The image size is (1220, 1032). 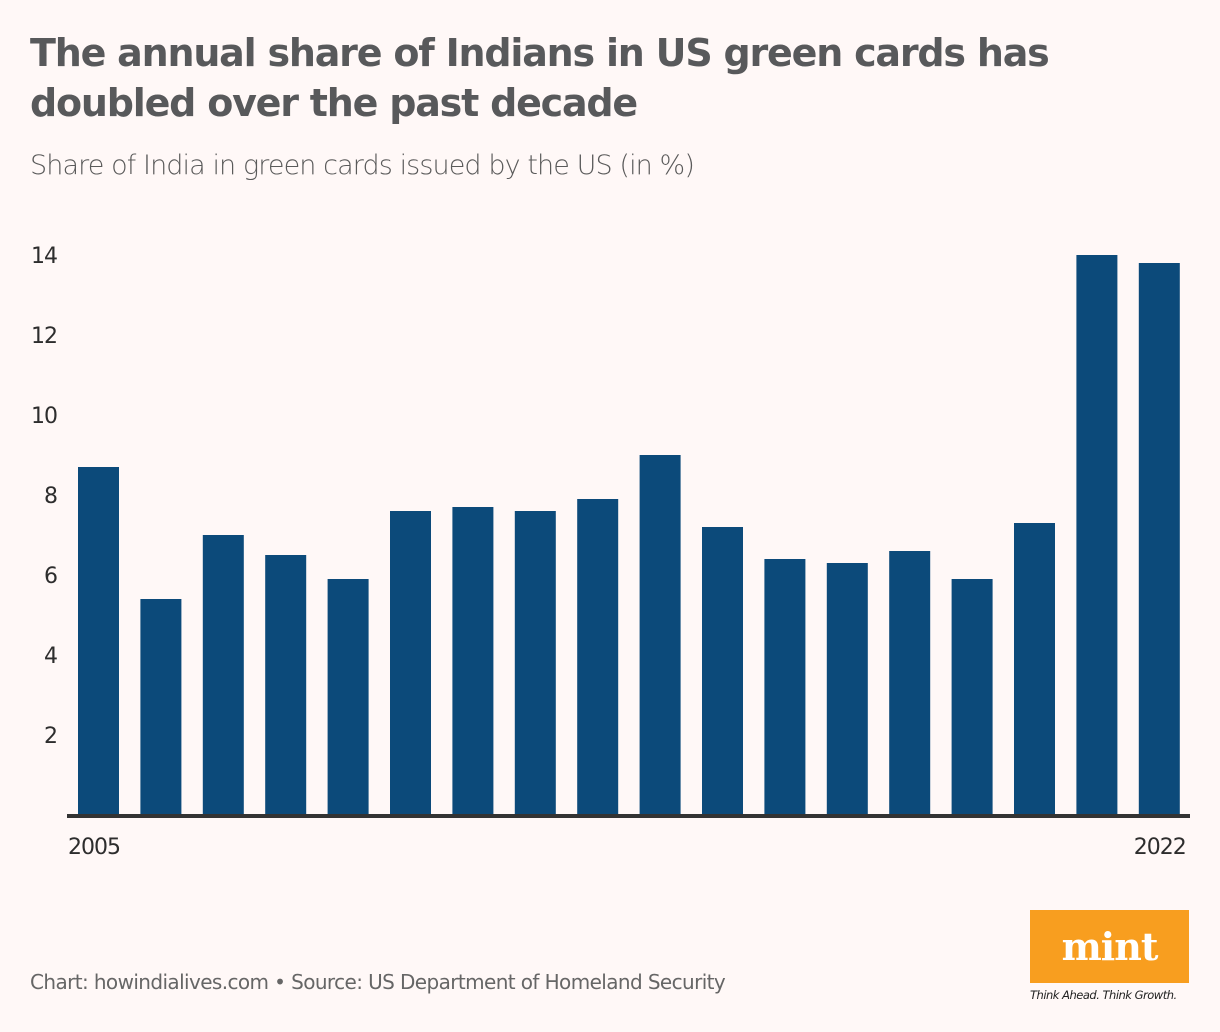 I want to click on x-tick-label: 2005, so click(x=94, y=847).